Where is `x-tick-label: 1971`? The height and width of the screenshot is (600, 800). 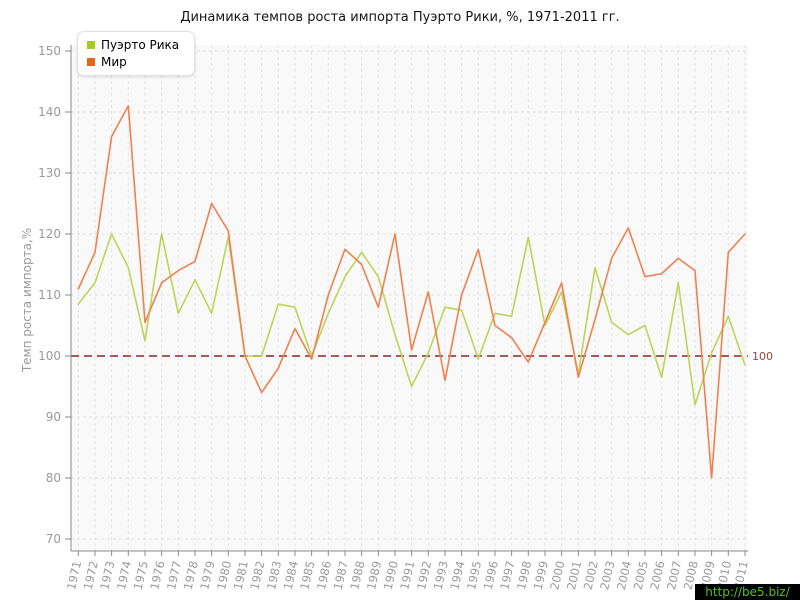
x-tick-label: 1971 is located at coordinates (74, 576).